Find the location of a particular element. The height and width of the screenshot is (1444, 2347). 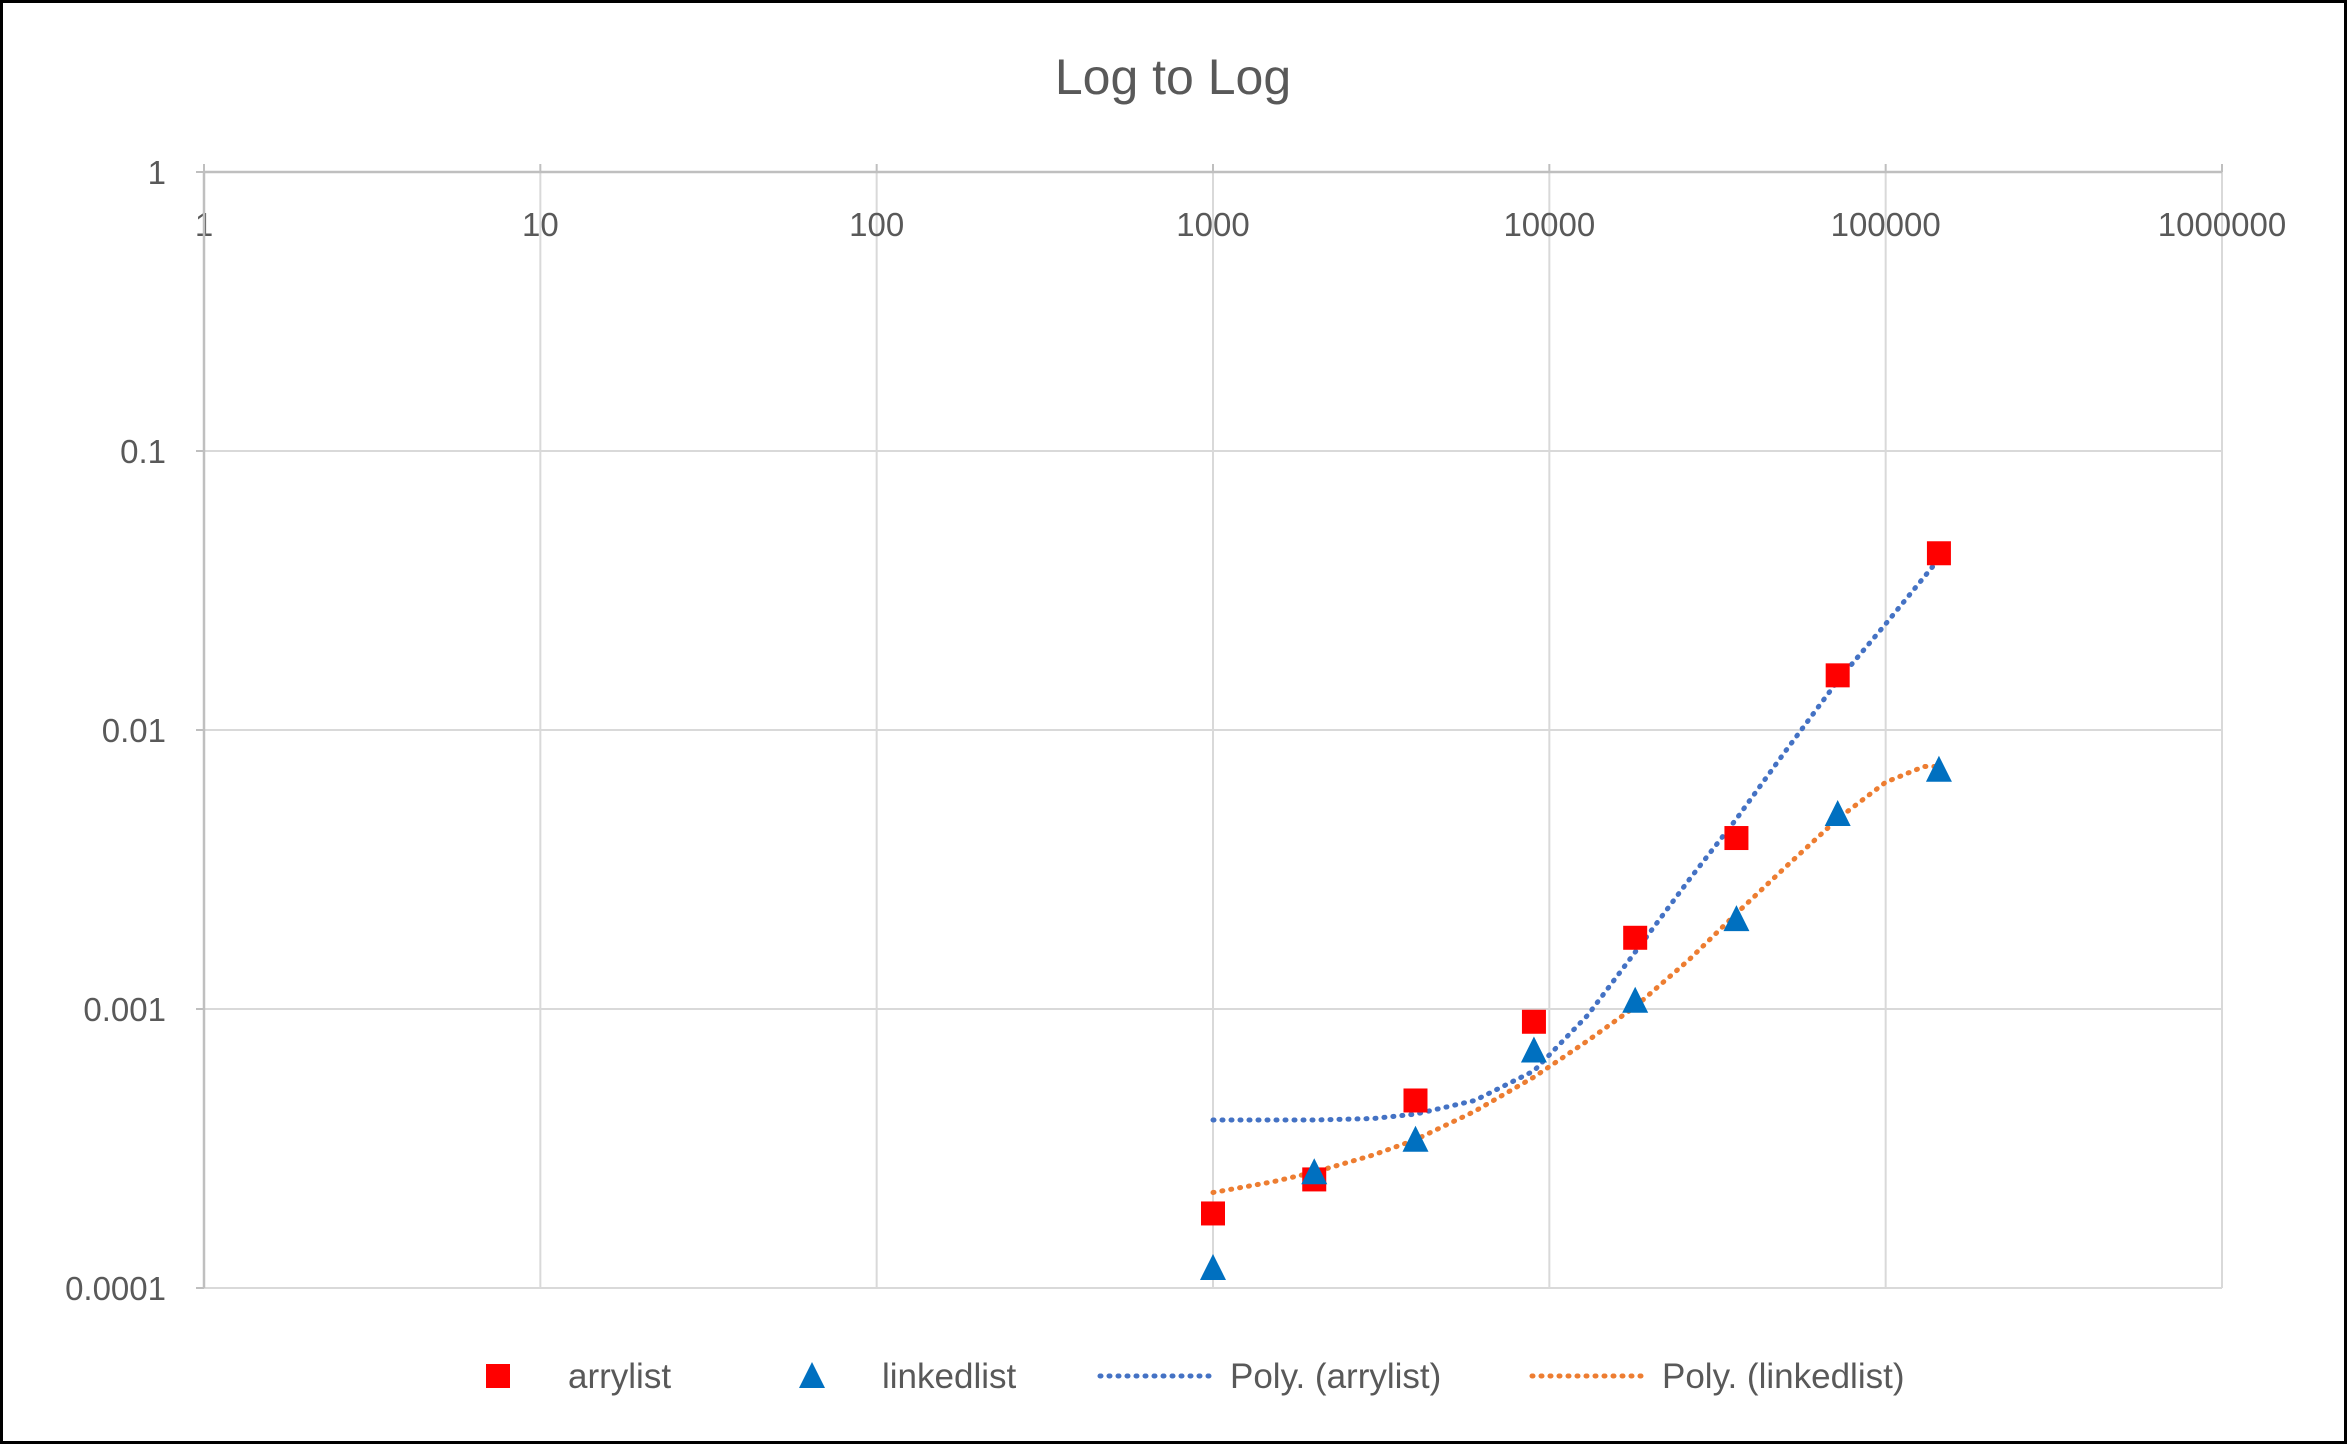

y-tick-label: 0.0001 is located at coordinates (115, 1288).